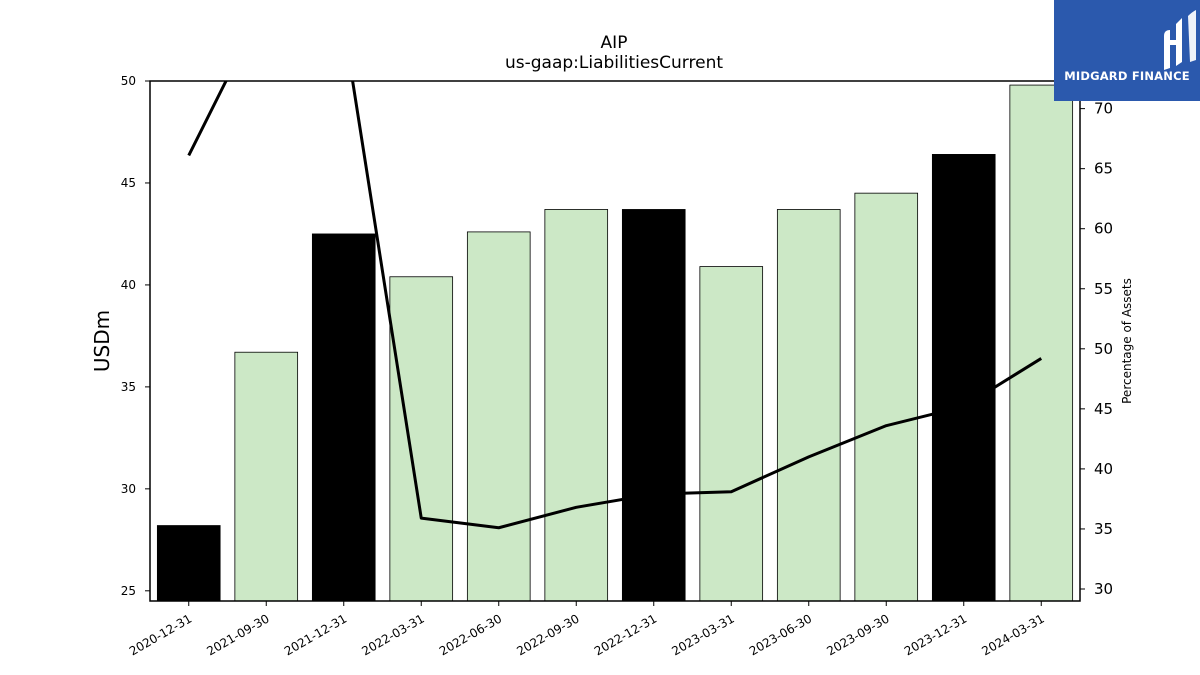 Image resolution: width=1200 pixels, height=675 pixels. Describe the element at coordinates (237, 634) in the screenshot. I see `x-tick-label: 2021-09-30` at that location.